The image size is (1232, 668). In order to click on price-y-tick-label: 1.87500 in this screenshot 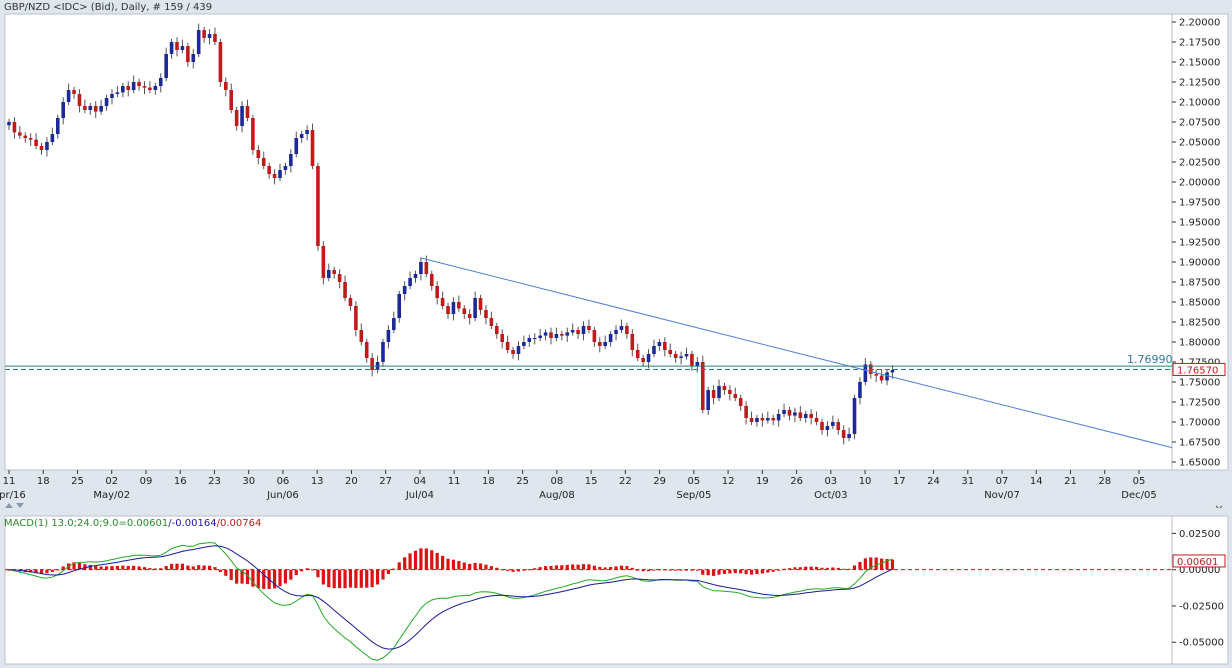, I will do `click(1199, 283)`.